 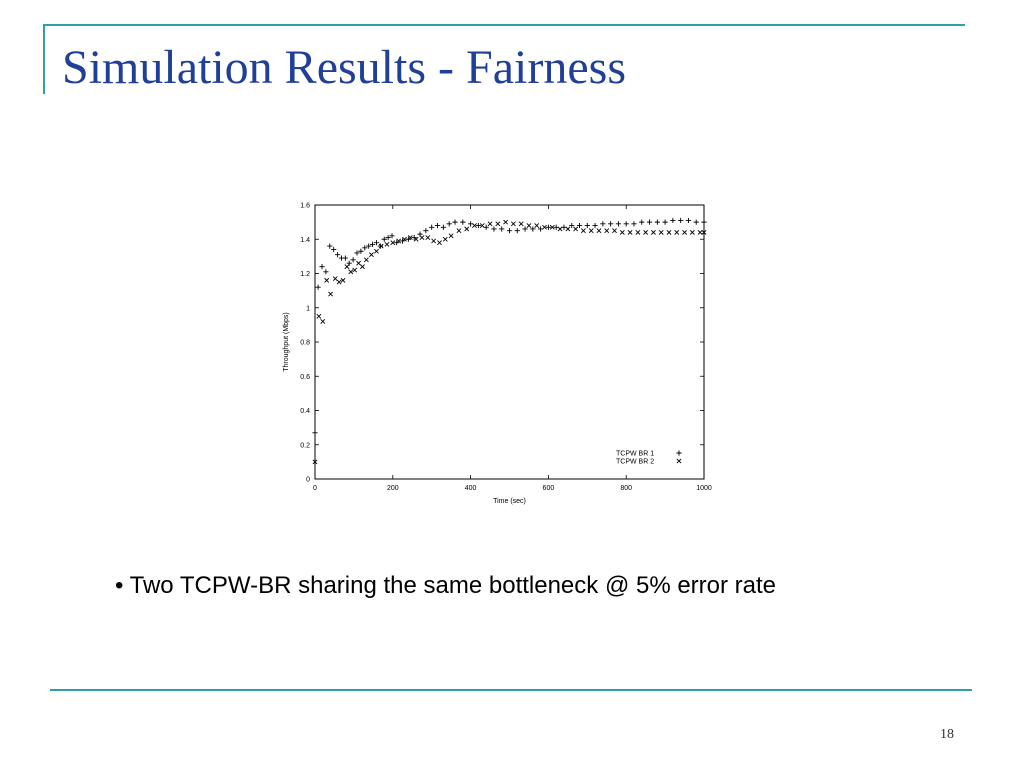 I want to click on x-tick-label: 400, so click(x=471, y=488).